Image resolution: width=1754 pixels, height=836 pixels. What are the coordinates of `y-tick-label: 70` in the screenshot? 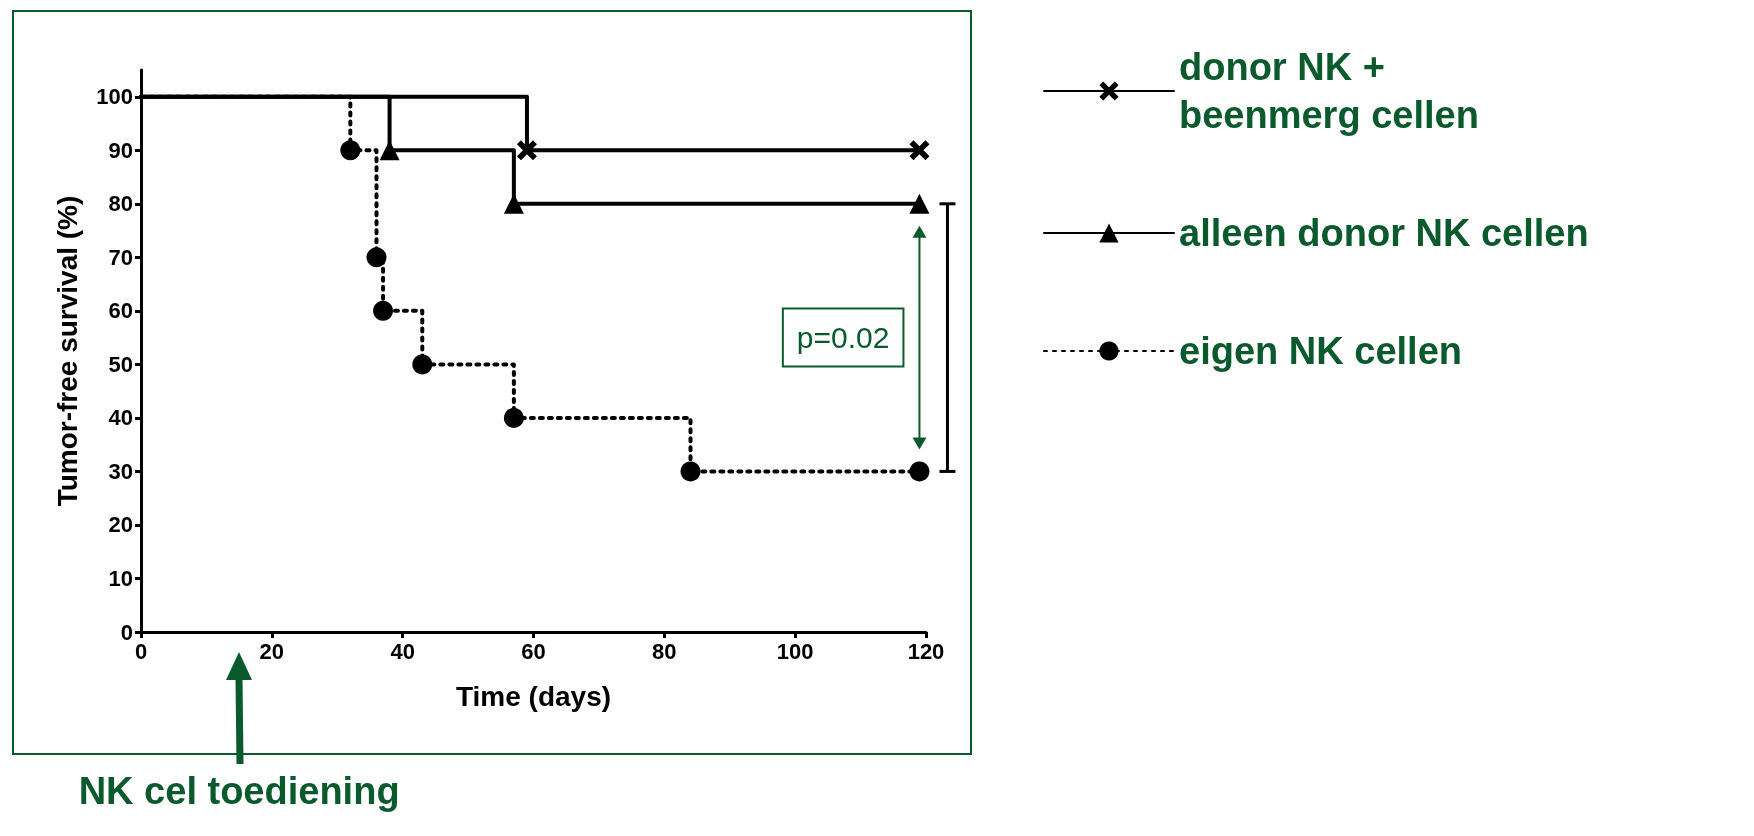 It's located at (120, 257).